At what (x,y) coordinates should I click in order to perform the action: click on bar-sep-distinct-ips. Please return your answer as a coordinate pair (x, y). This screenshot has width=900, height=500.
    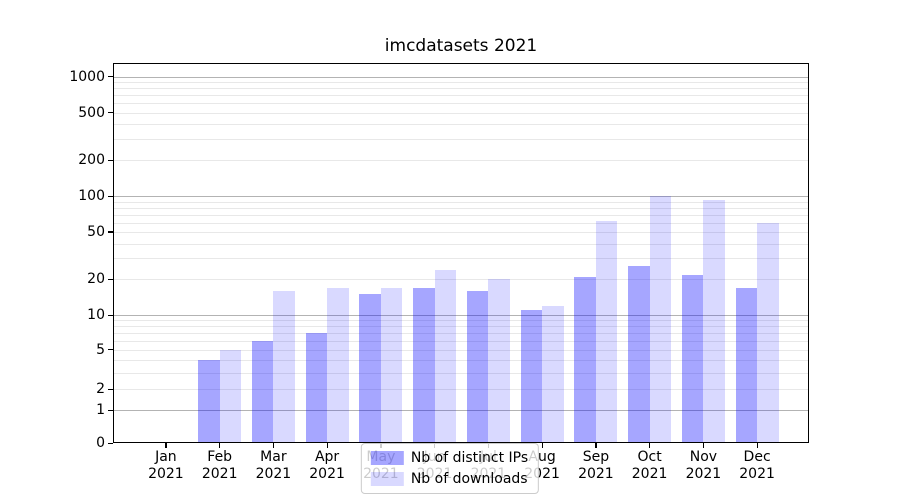
    Looking at the image, I should click on (585, 359).